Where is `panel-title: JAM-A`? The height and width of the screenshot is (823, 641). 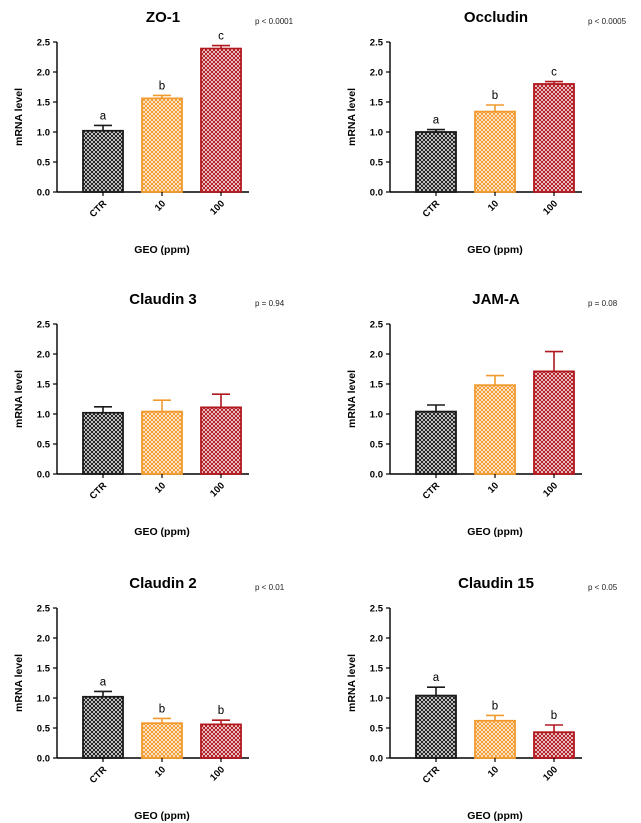
panel-title: JAM-A is located at coordinates (496, 299).